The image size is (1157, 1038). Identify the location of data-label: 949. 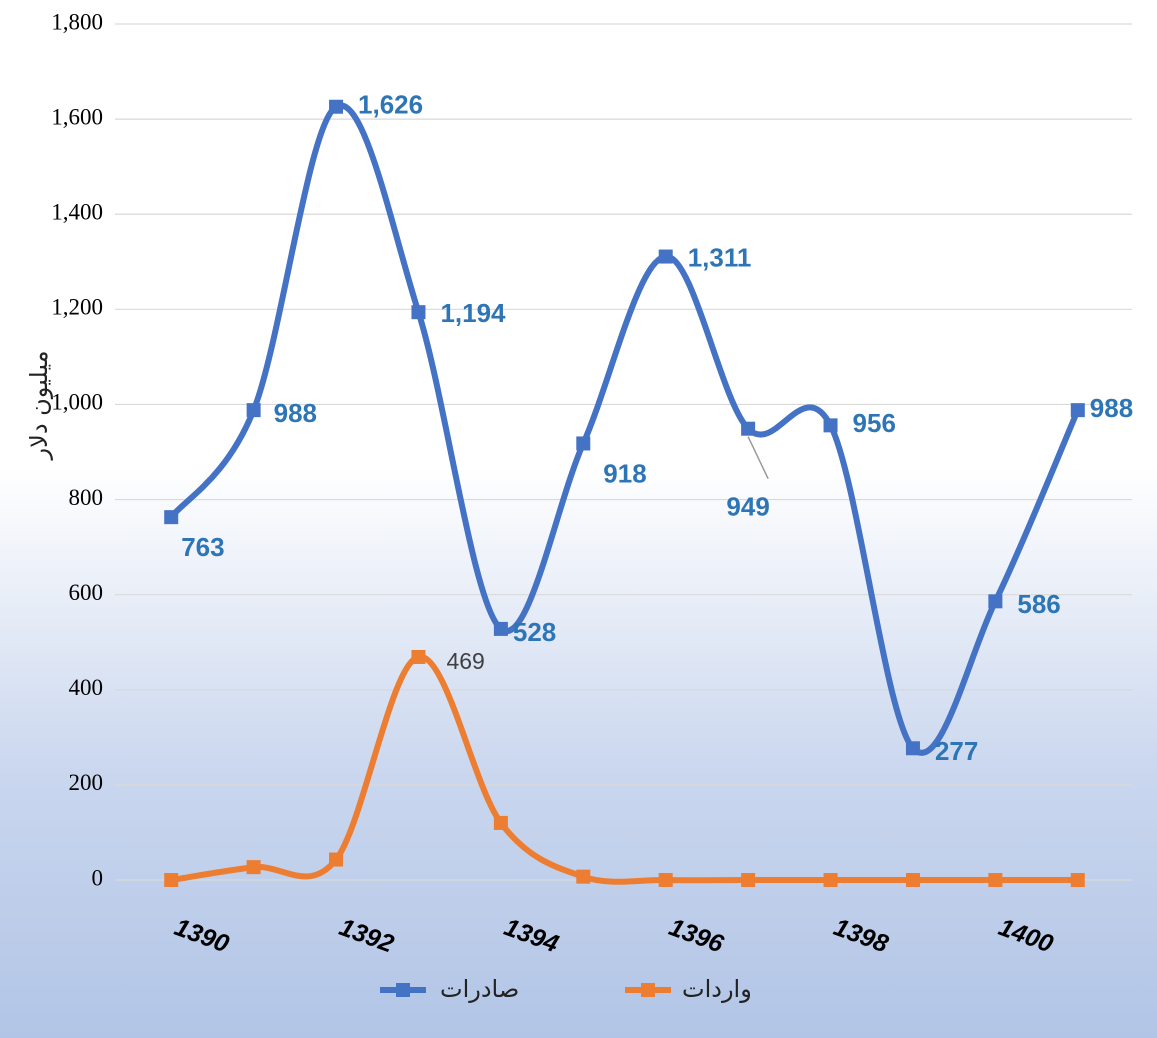
(747, 507).